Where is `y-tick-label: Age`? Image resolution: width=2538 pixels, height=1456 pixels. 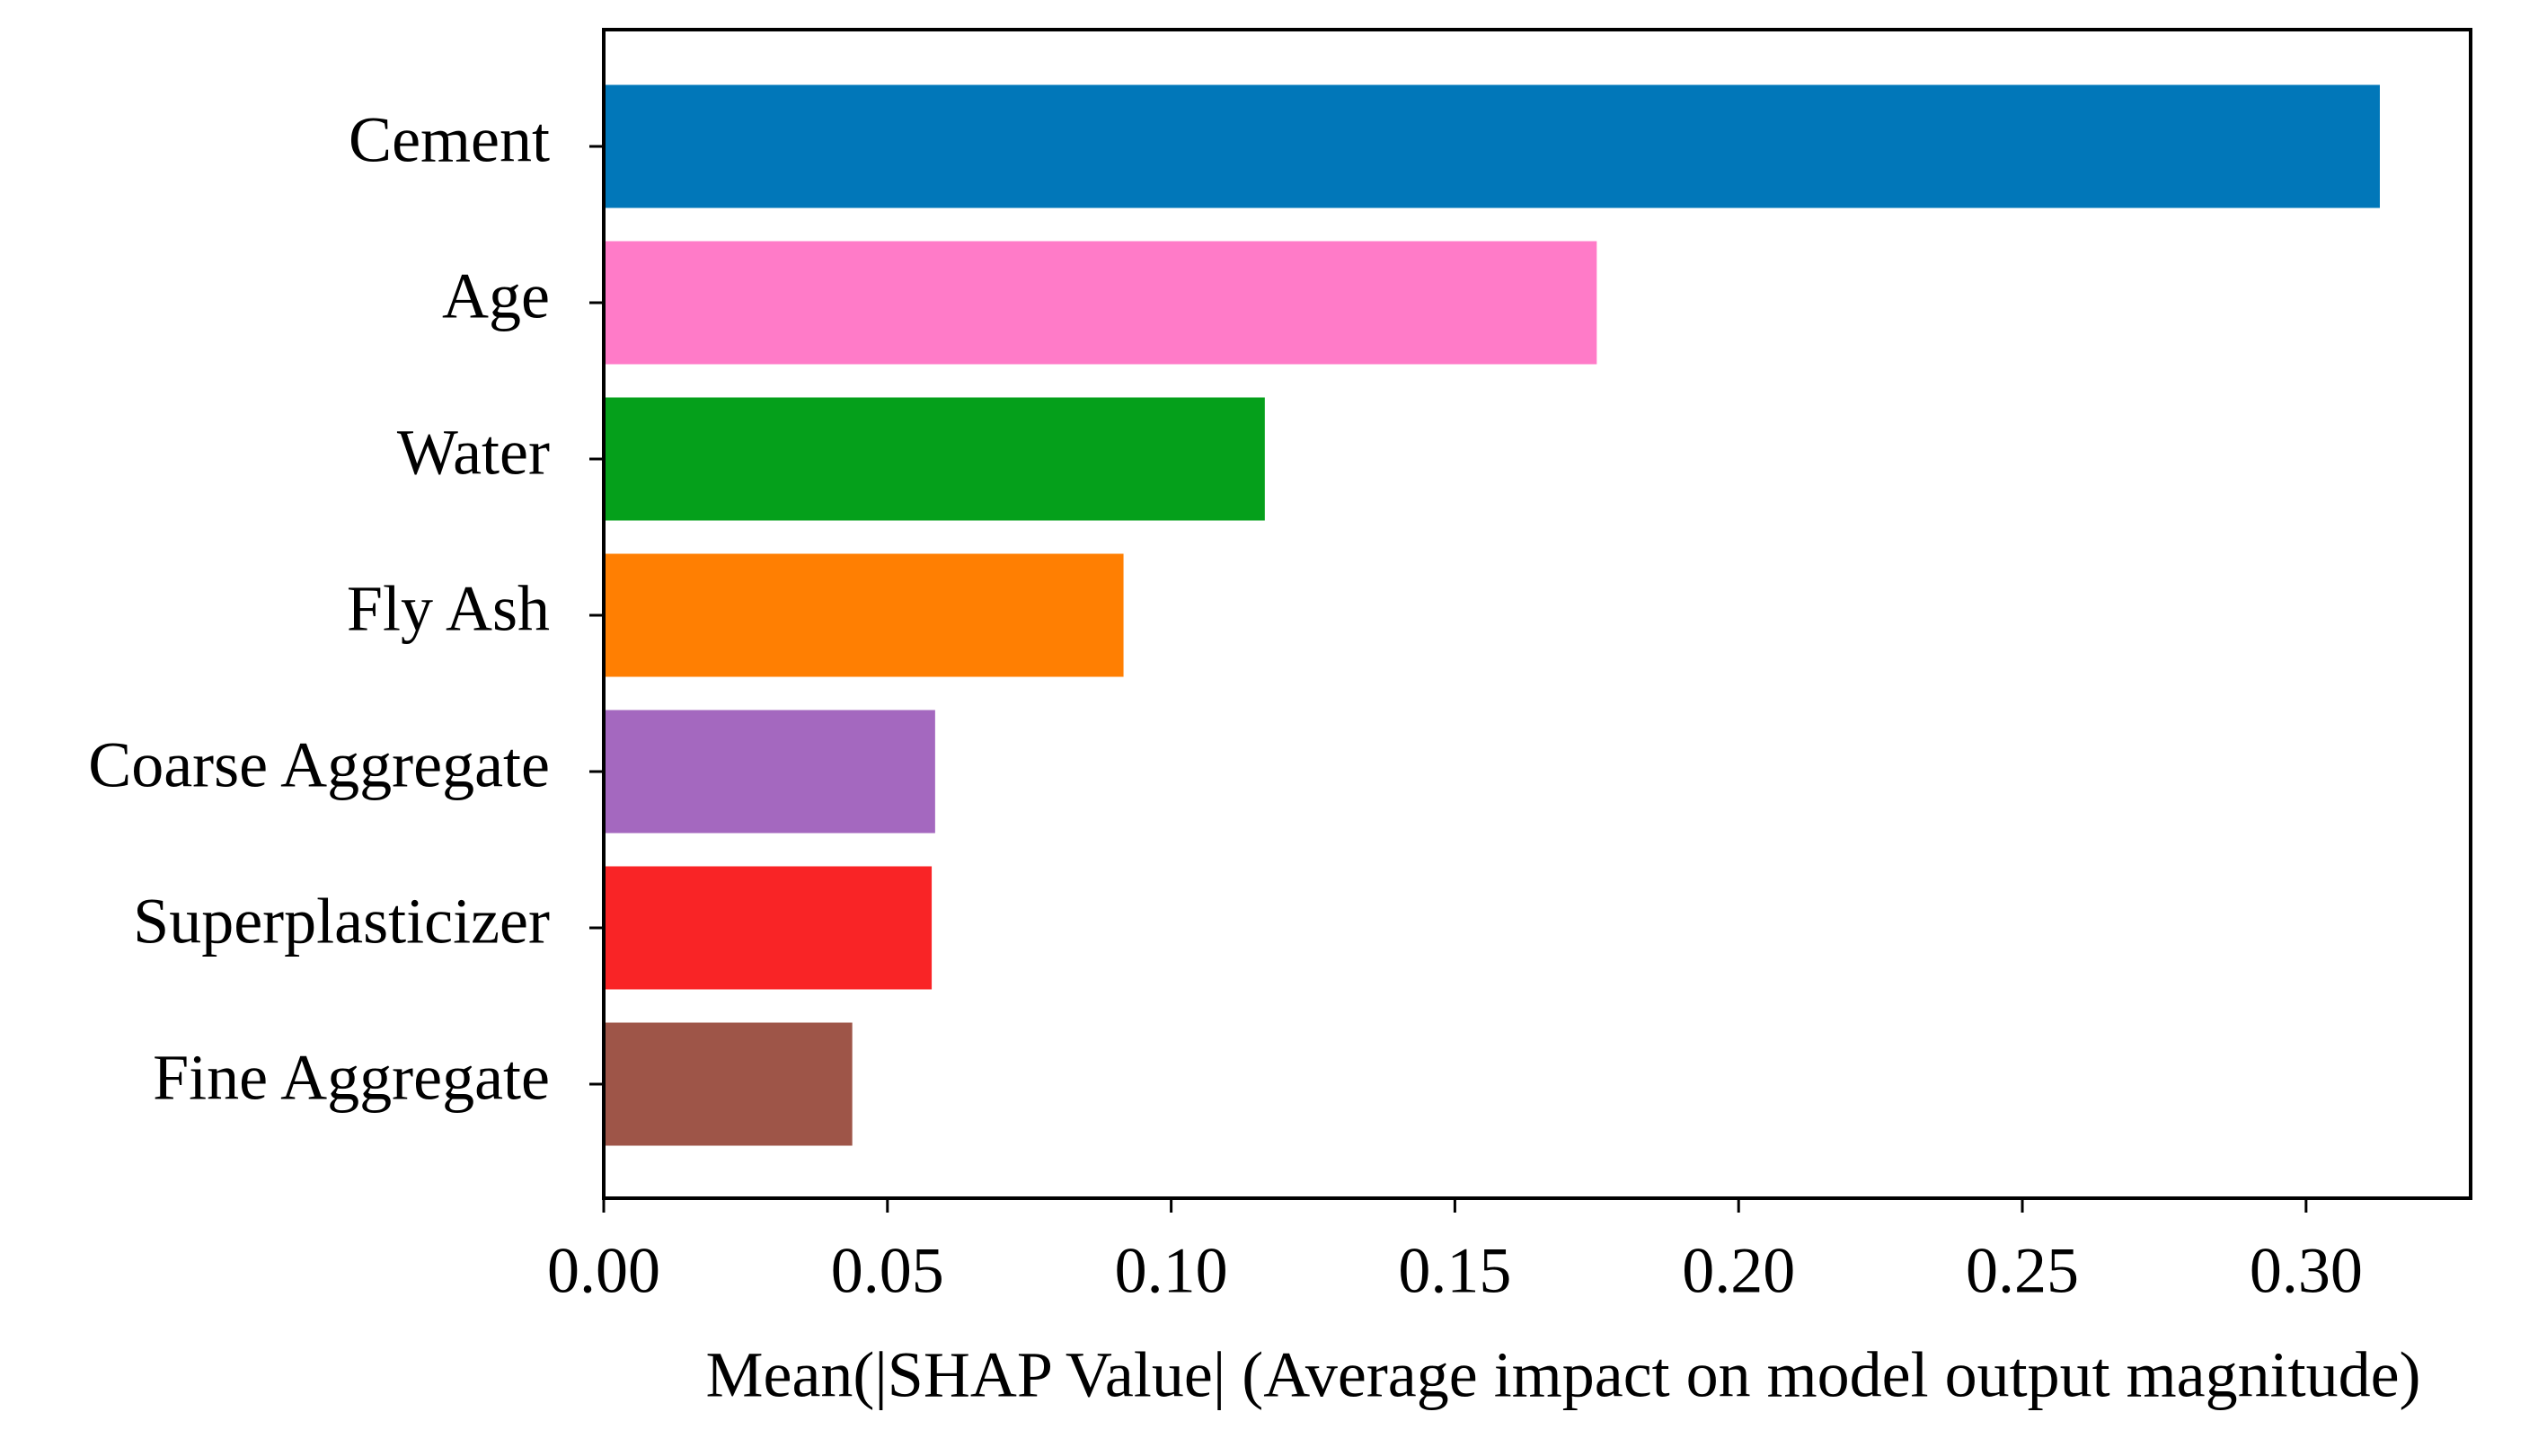
y-tick-label: Age is located at coordinates (496, 296).